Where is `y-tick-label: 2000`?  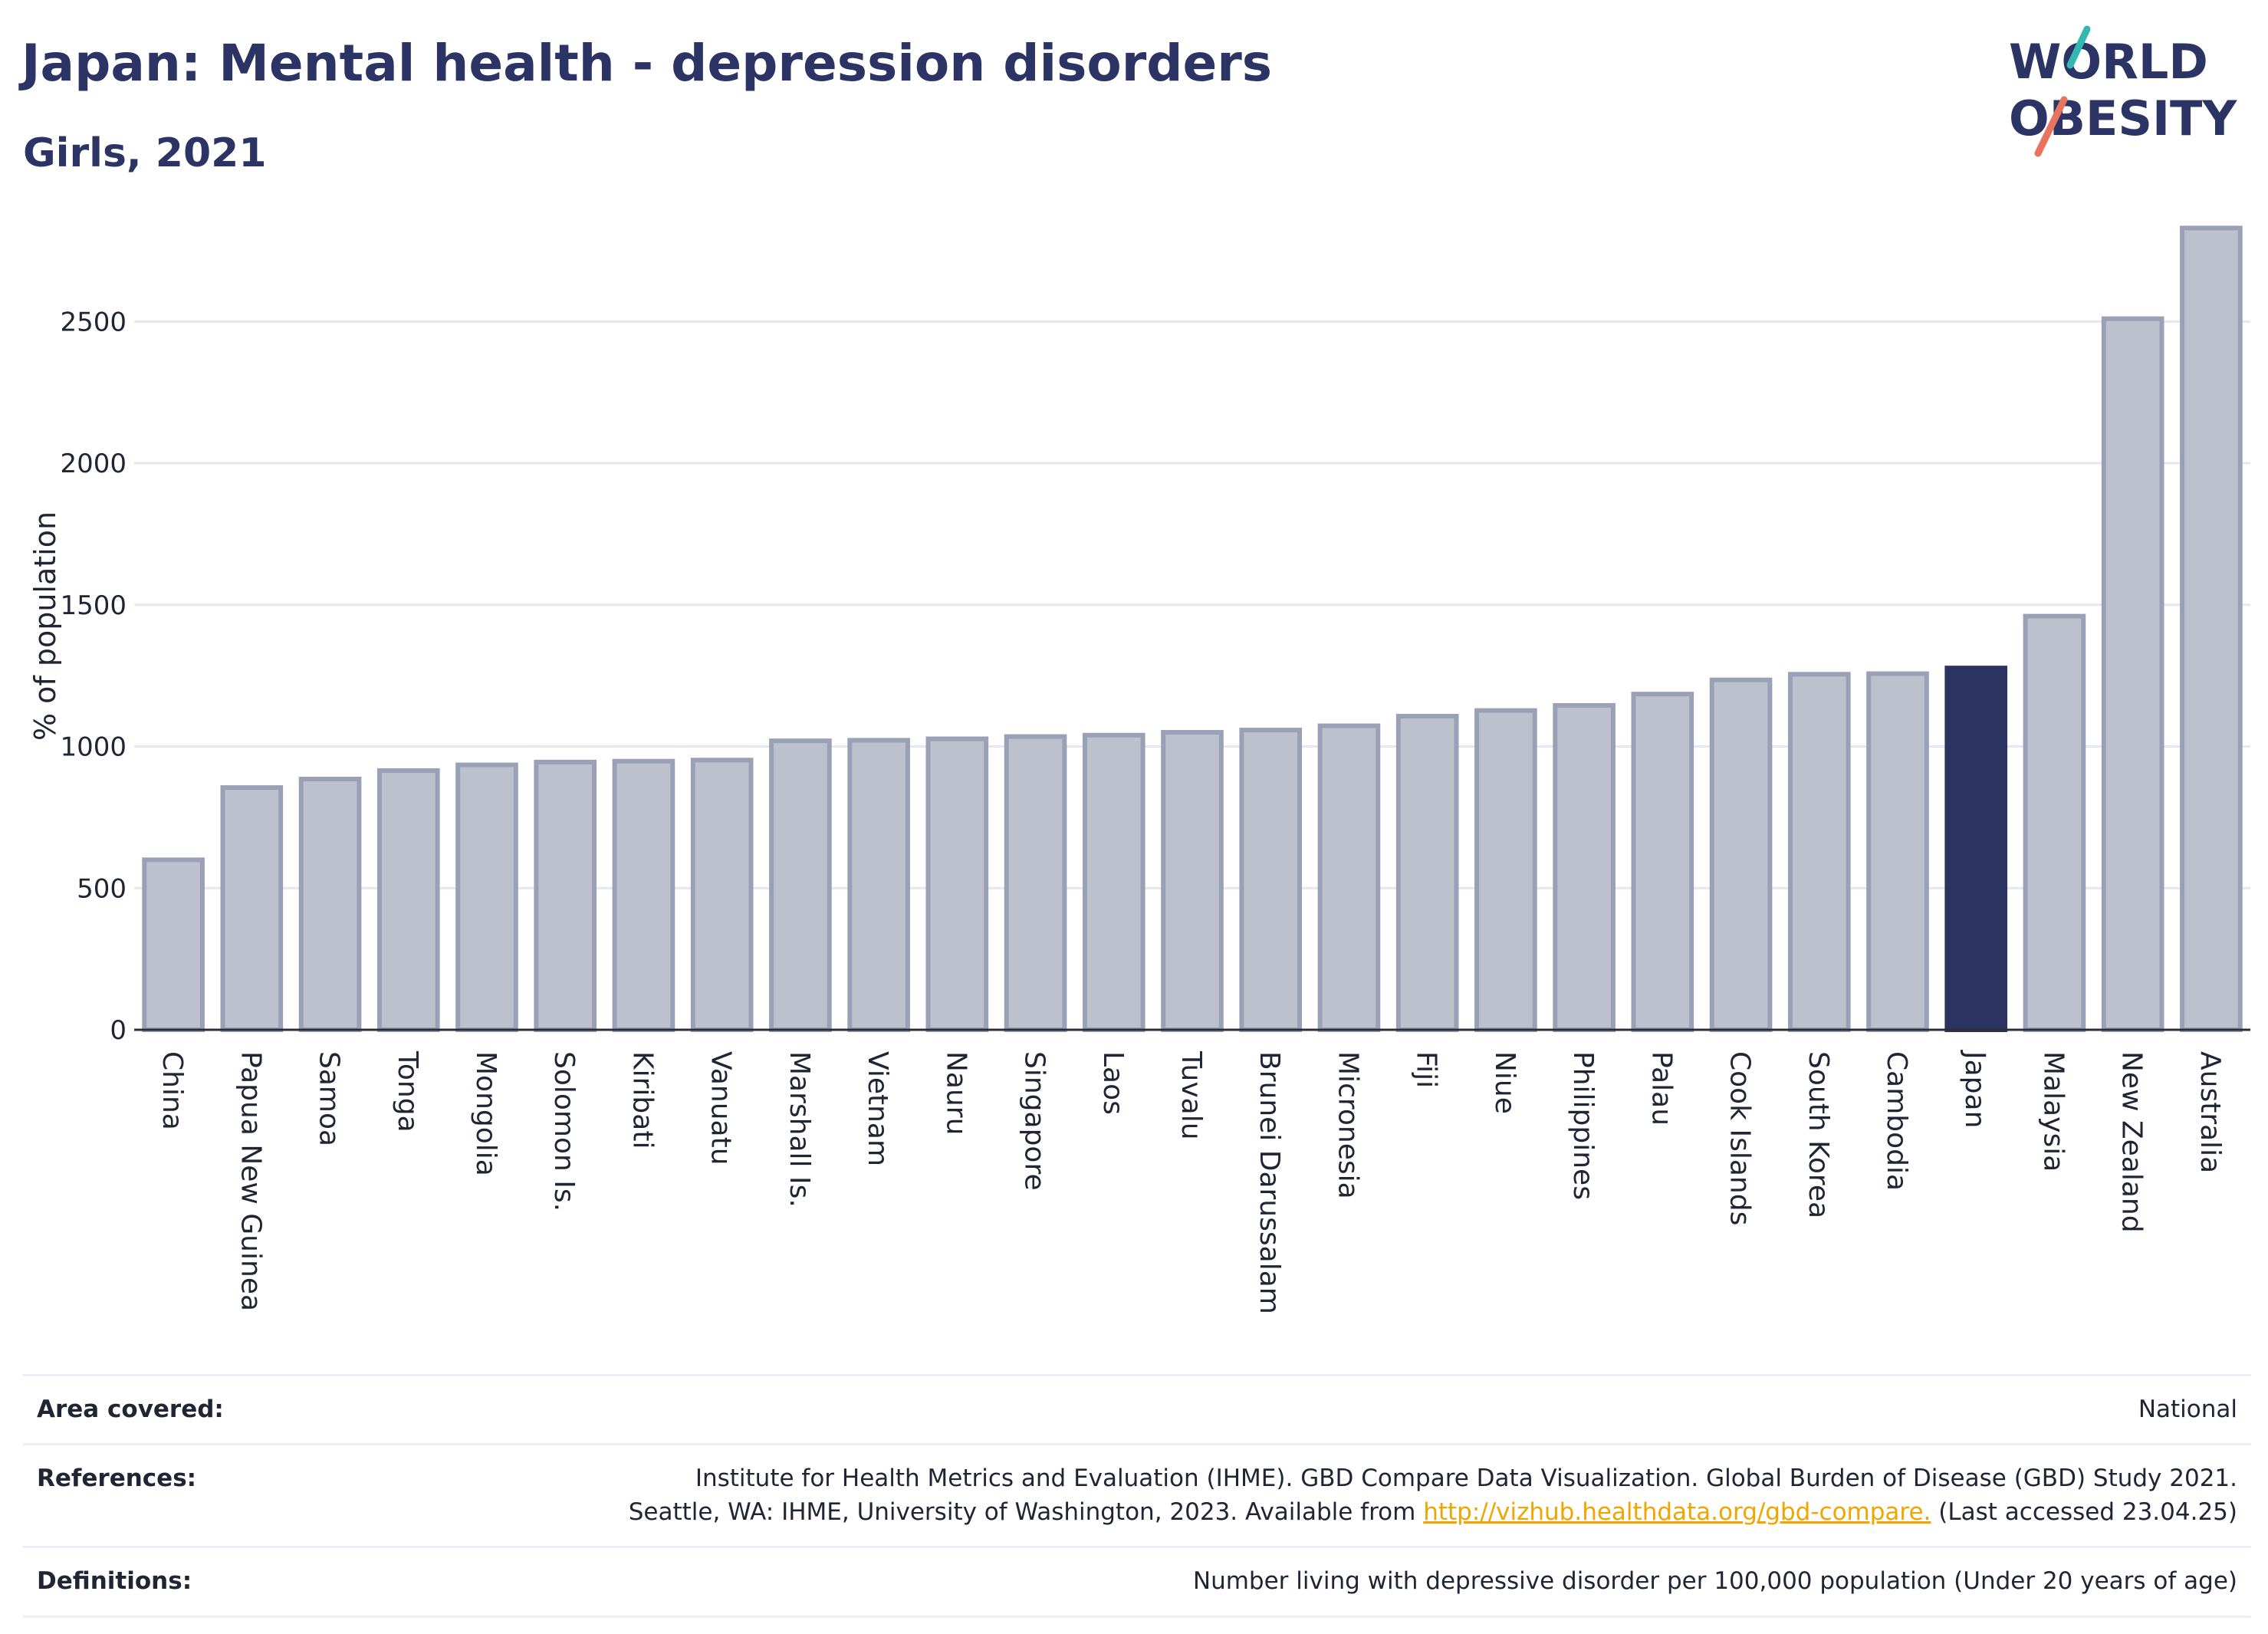
y-tick-label: 2000 is located at coordinates (93, 464).